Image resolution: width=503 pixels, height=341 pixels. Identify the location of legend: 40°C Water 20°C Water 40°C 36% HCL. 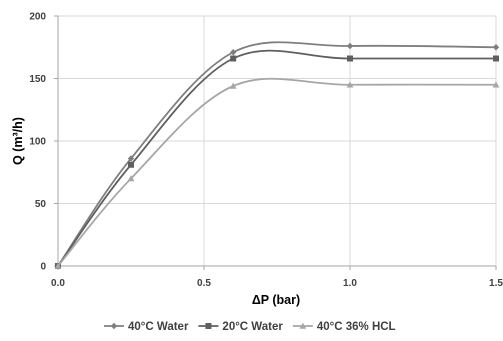
(250, 327).